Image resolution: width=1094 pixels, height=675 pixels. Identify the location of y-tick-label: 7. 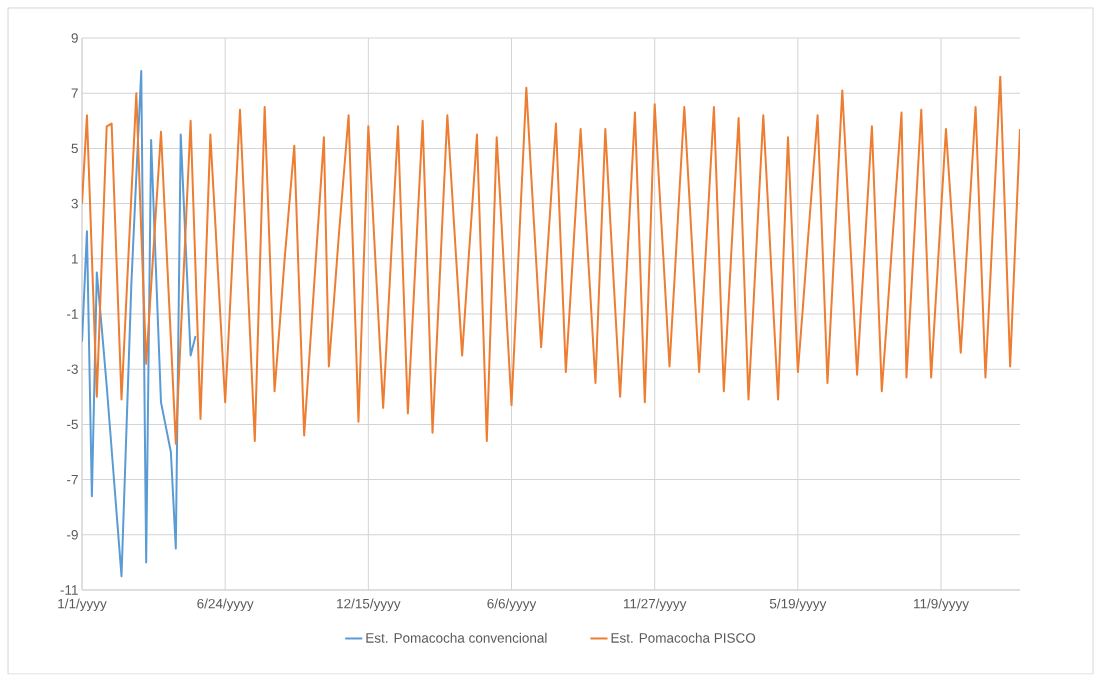
(74, 93).